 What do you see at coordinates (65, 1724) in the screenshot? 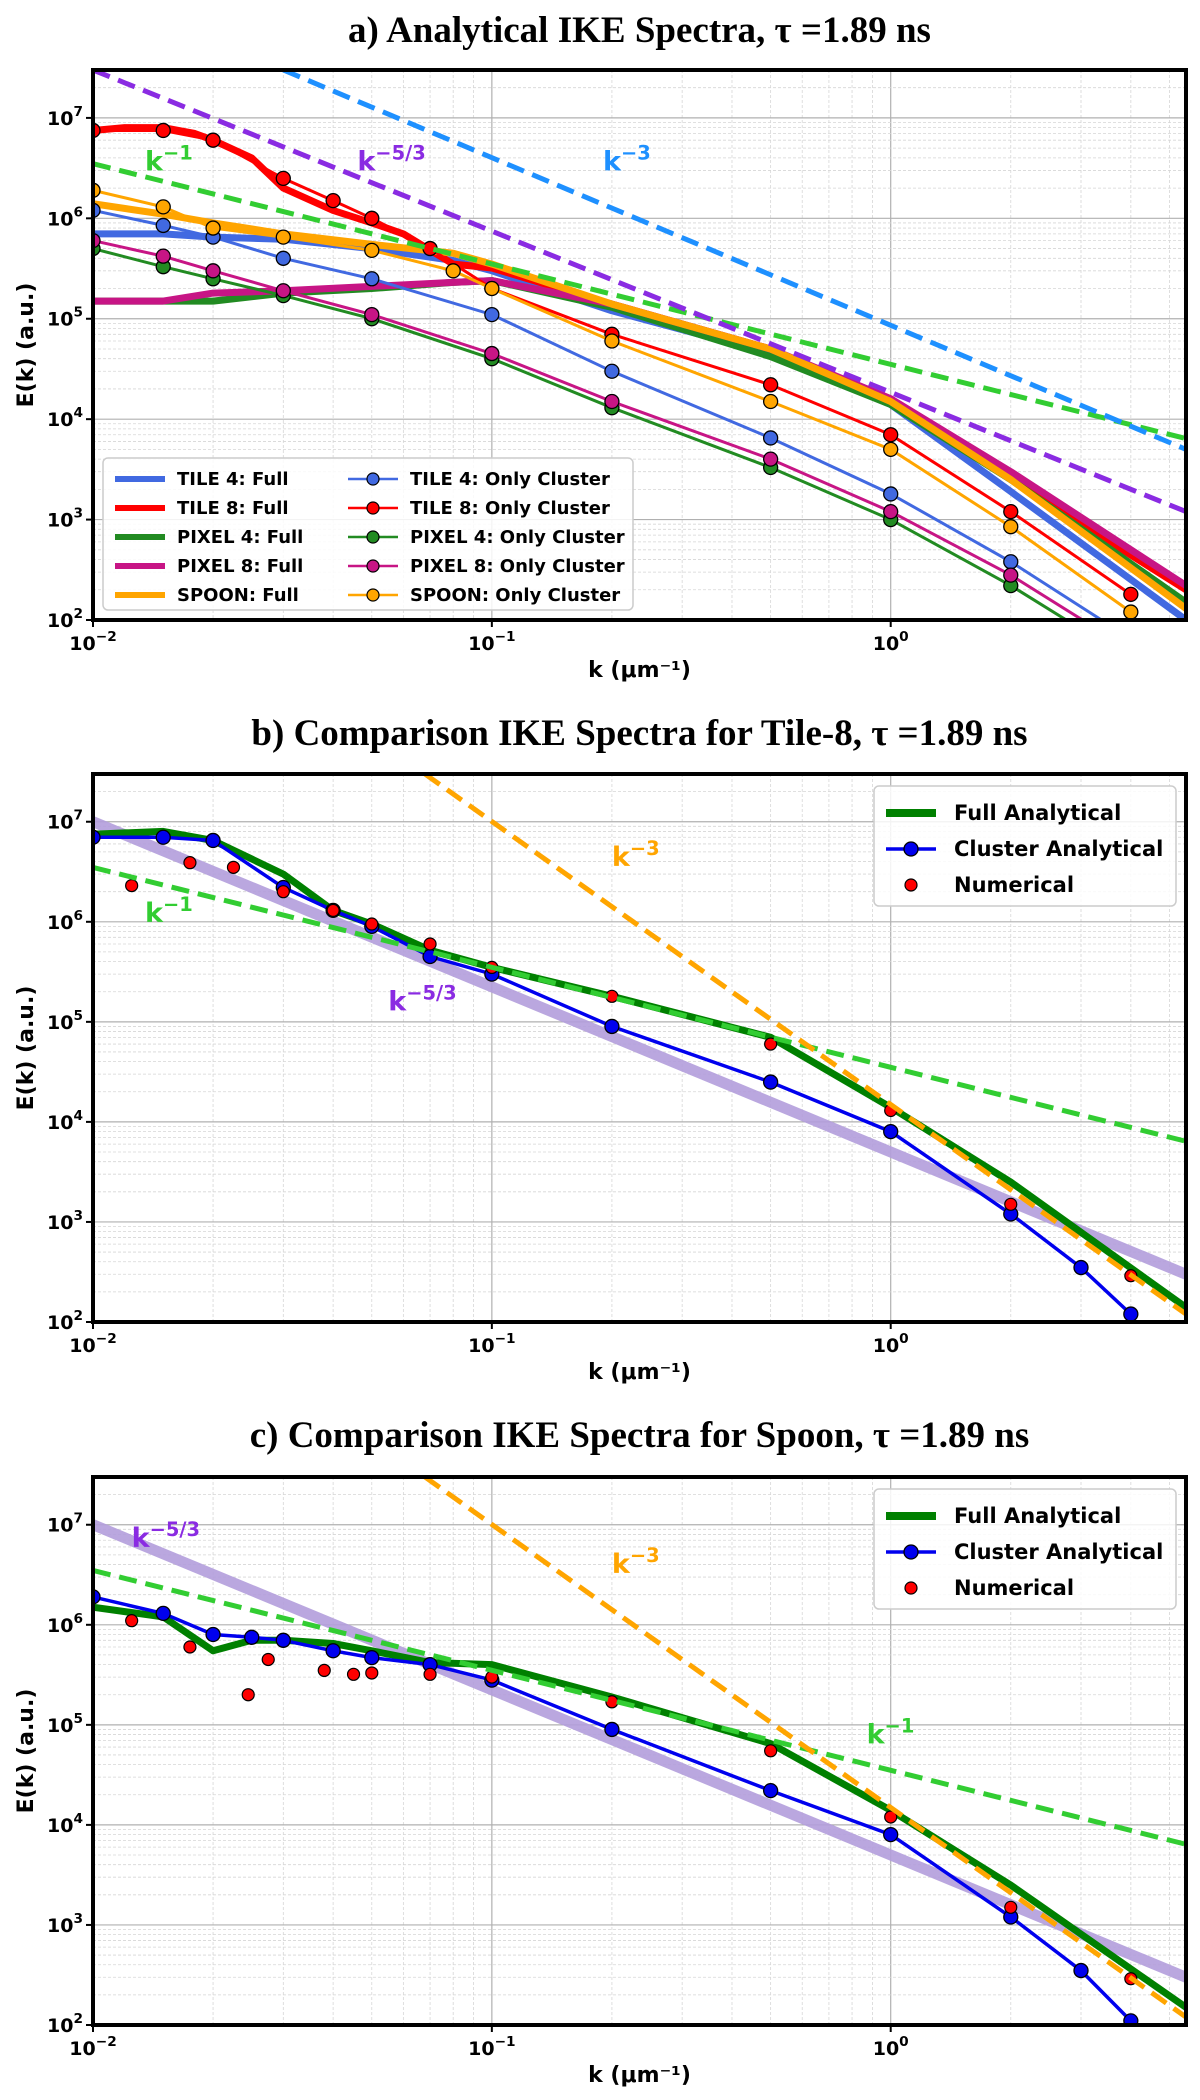
I see `y-tick-label: 105` at bounding box center [65, 1724].